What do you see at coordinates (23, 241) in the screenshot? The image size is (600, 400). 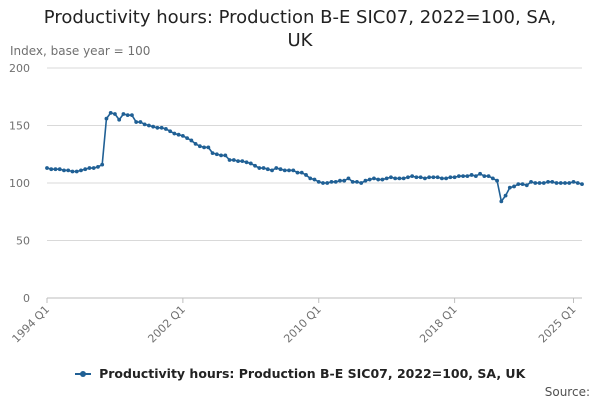 I see `y-tick-label: 50` at bounding box center [23, 241].